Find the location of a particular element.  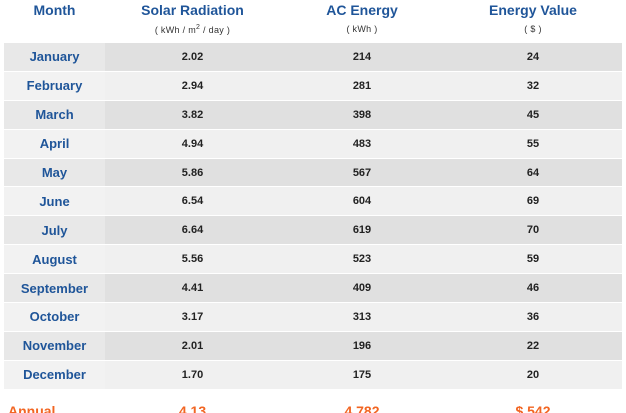

table-row: January 2.02 214 24 is located at coordinates (313, 57).